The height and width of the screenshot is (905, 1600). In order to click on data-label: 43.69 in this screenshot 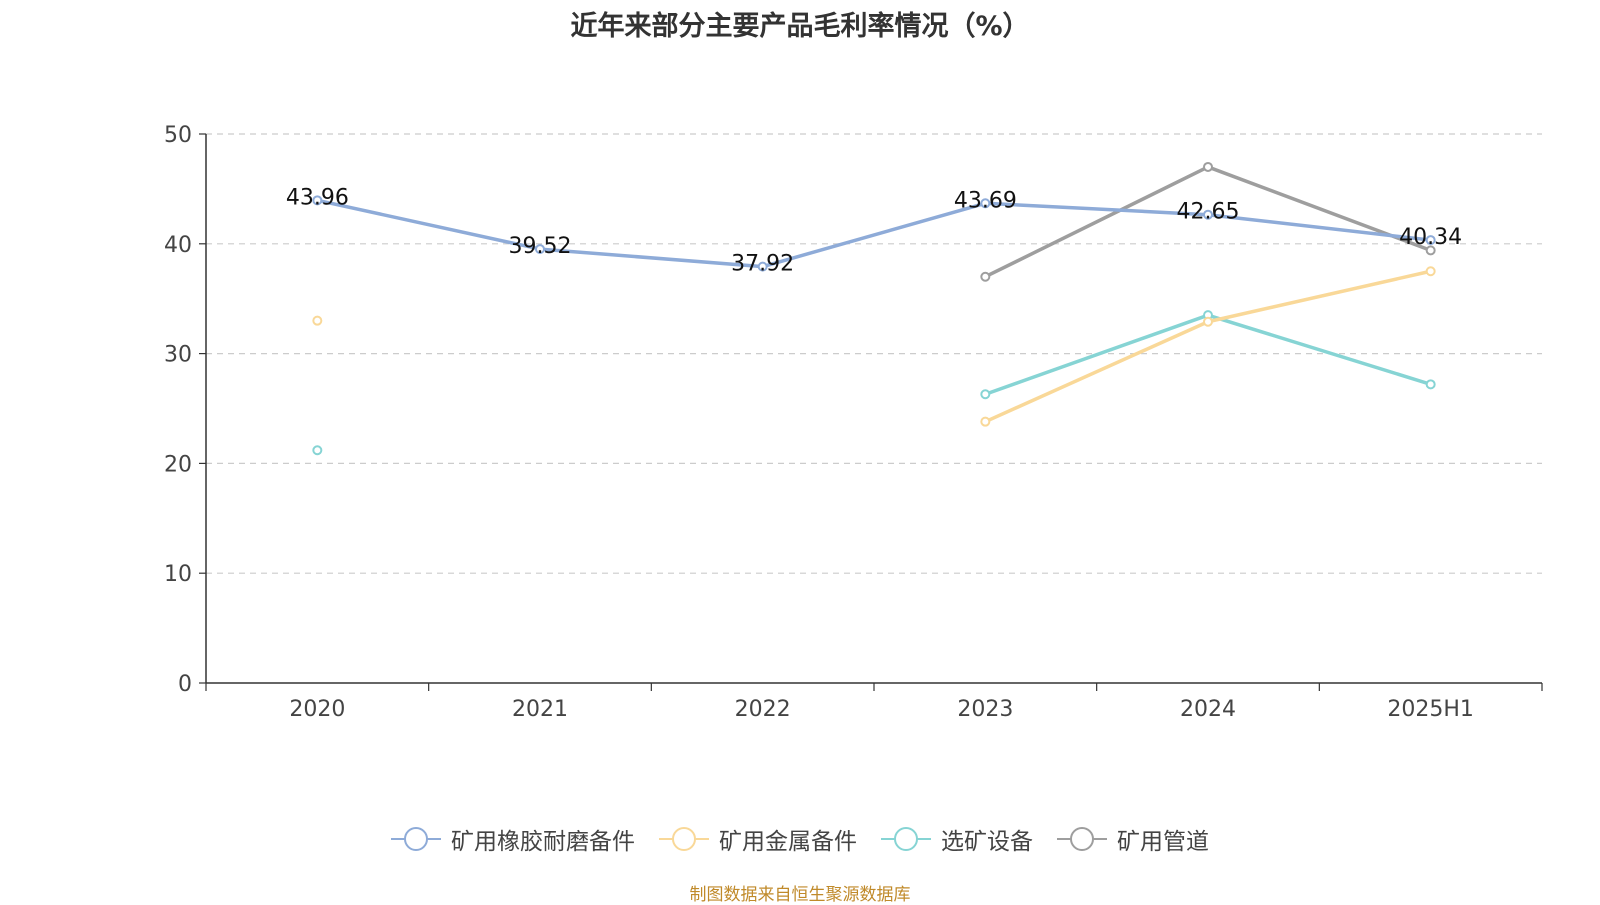, I will do `click(985, 200)`.